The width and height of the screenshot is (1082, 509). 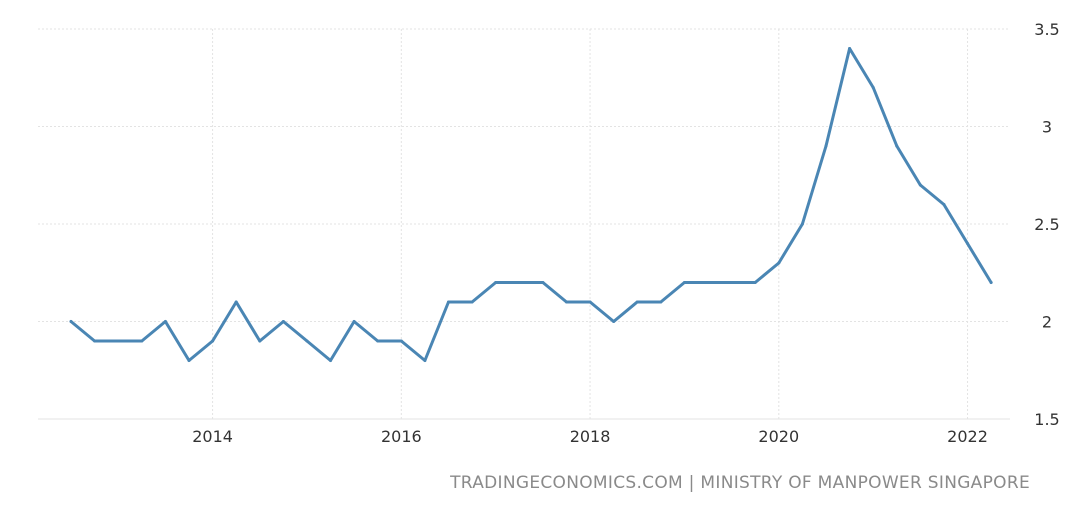 I want to click on y-tick-label: 3.5, so click(x=1046, y=29).